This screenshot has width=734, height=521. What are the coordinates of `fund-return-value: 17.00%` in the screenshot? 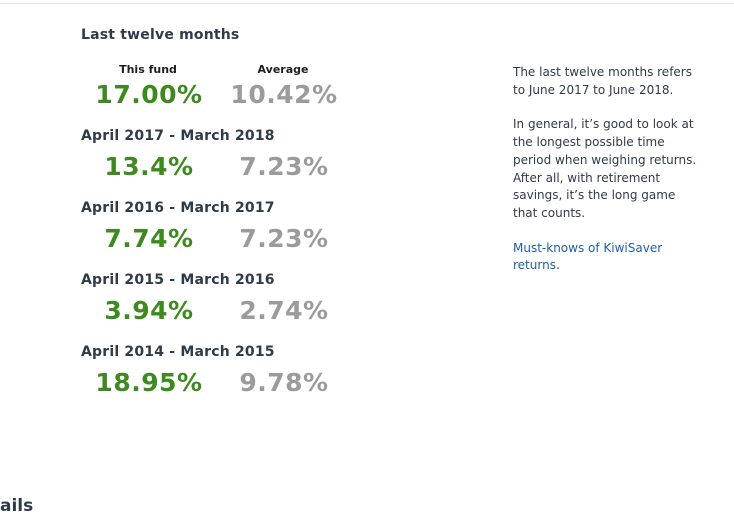 It's located at (149, 94).